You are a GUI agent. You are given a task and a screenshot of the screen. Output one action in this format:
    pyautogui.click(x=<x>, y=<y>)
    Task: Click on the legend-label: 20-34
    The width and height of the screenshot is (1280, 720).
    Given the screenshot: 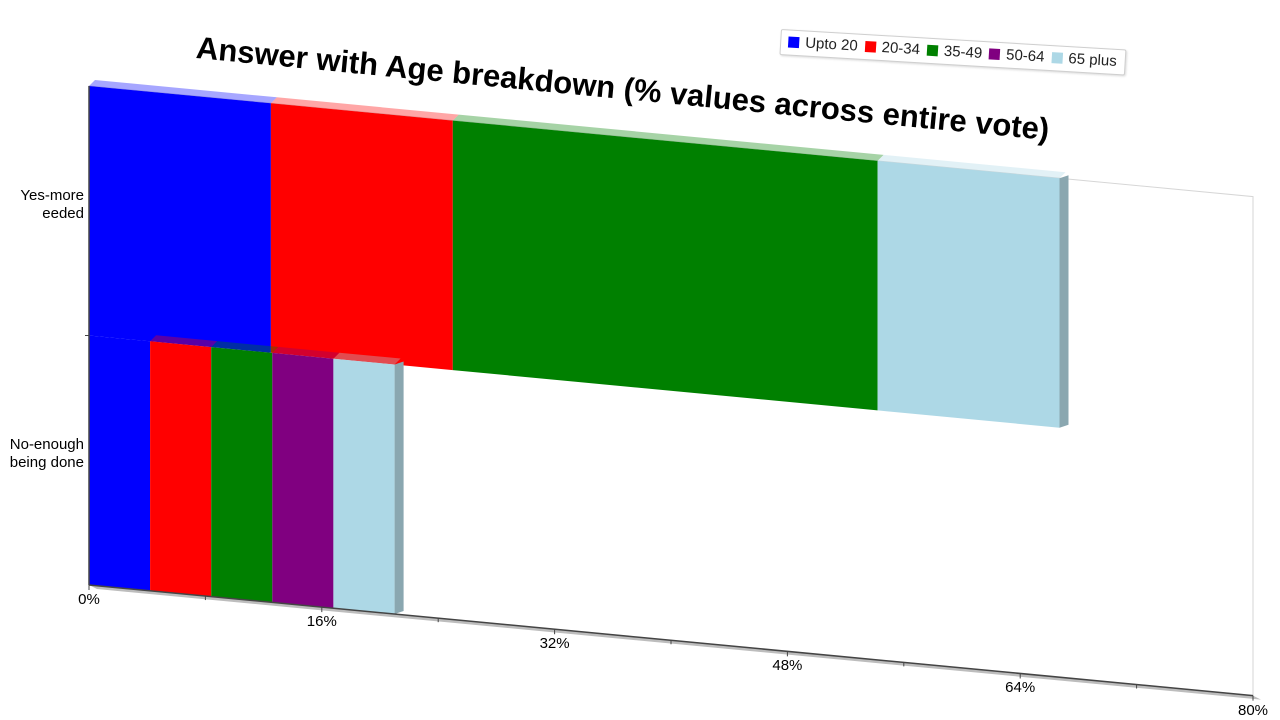 What is the action you would take?
    pyautogui.click(x=901, y=49)
    